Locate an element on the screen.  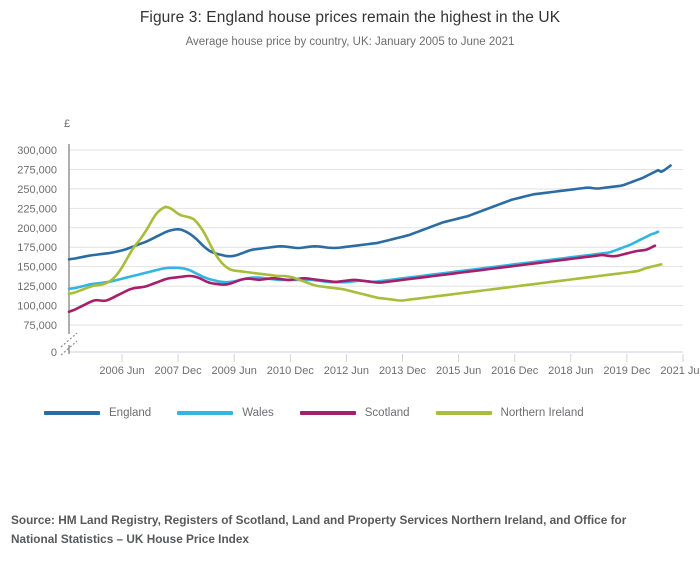
x-axis-tick-label: 2013 Dec is located at coordinates (403, 371).